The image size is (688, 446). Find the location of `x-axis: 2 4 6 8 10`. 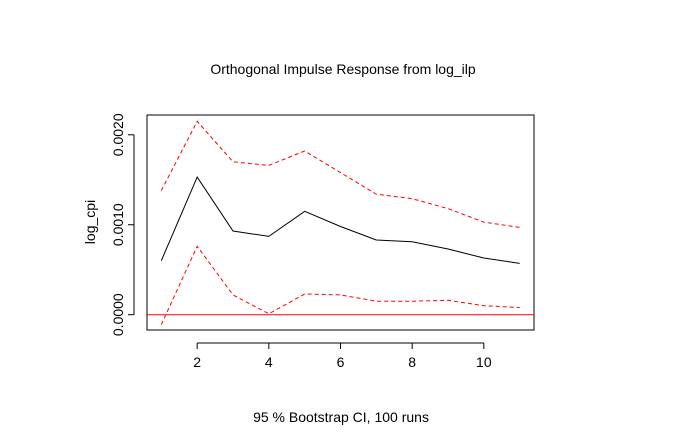

x-axis: 2 4 6 8 10 is located at coordinates (342, 356).